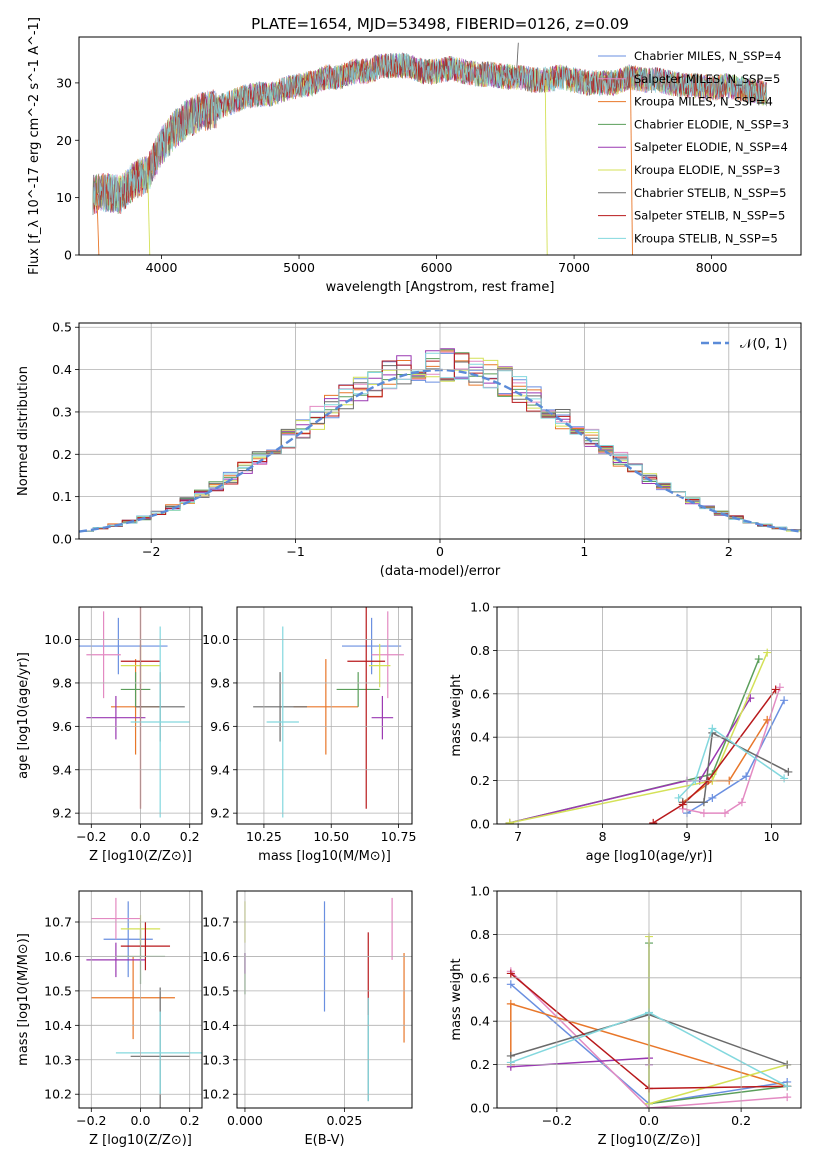 The image size is (819, 1170). What do you see at coordinates (729, 551) in the screenshot?
I see `x-tick-label: 2` at bounding box center [729, 551].